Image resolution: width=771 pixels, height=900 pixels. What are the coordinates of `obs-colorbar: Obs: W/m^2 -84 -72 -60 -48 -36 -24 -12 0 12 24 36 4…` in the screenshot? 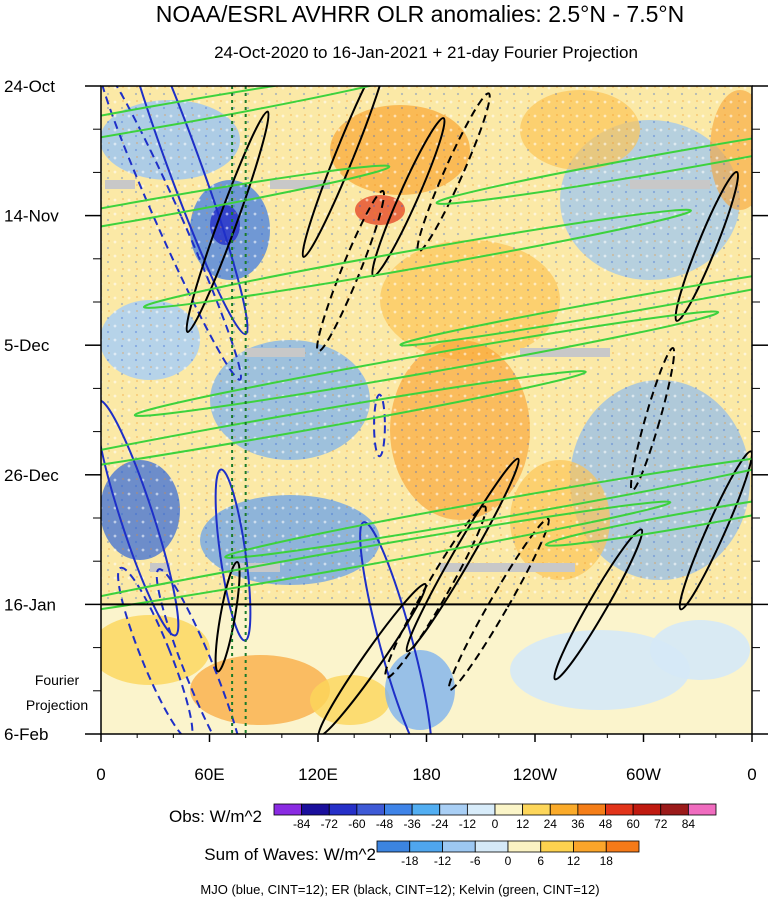 It's located at (443, 817).